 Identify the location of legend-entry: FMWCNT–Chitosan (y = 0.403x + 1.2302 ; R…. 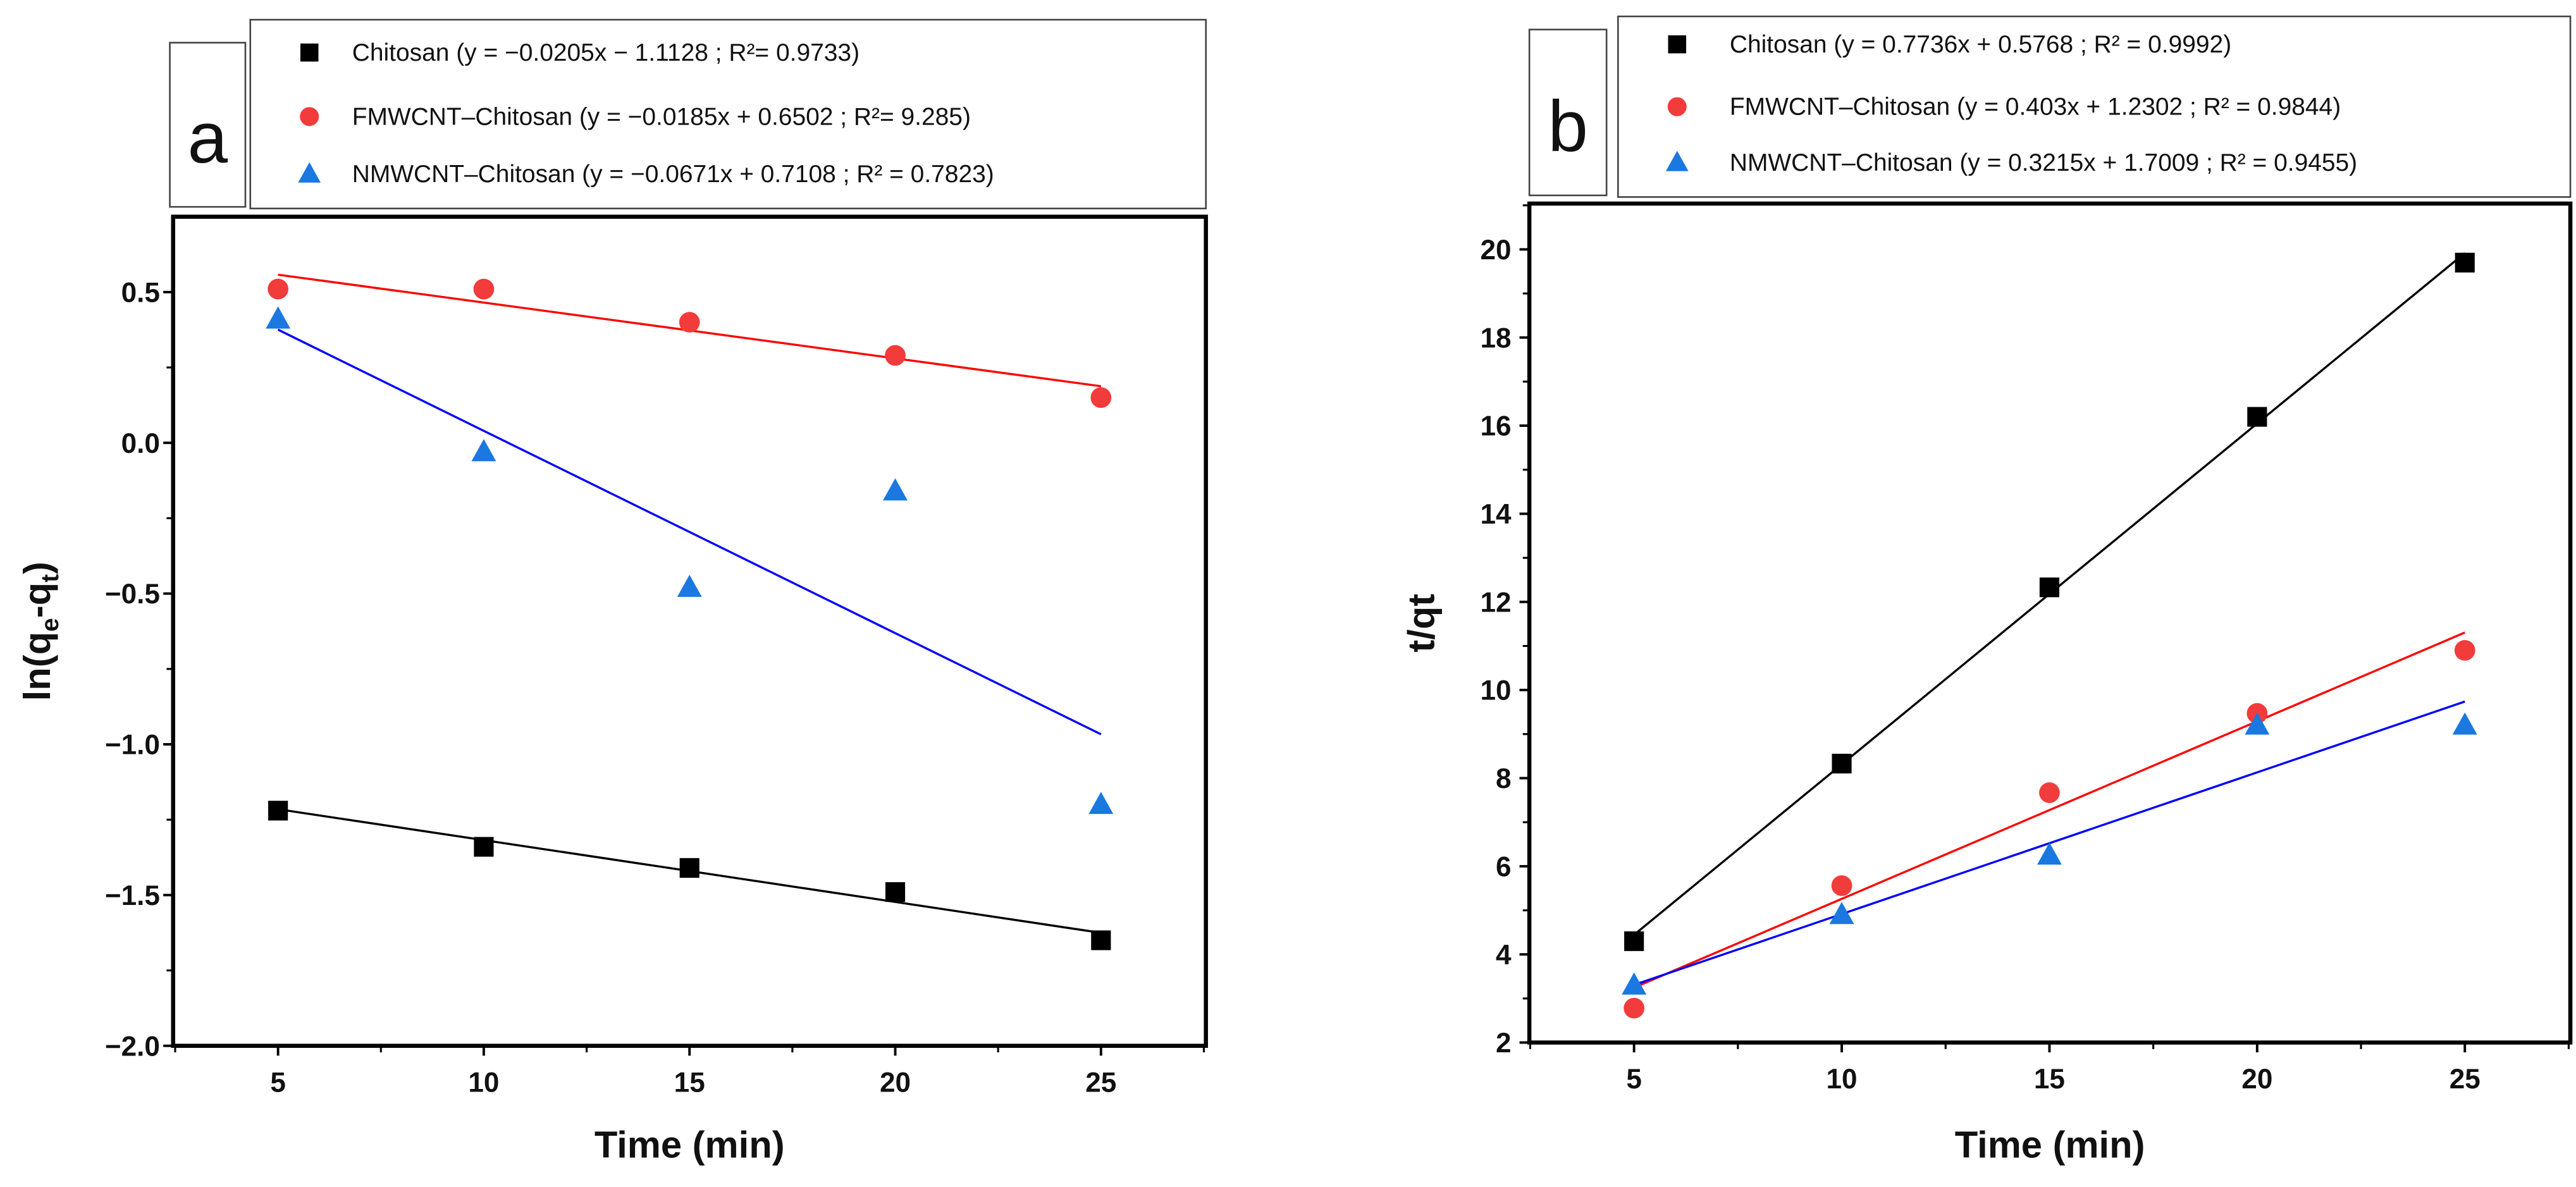
(2035, 107).